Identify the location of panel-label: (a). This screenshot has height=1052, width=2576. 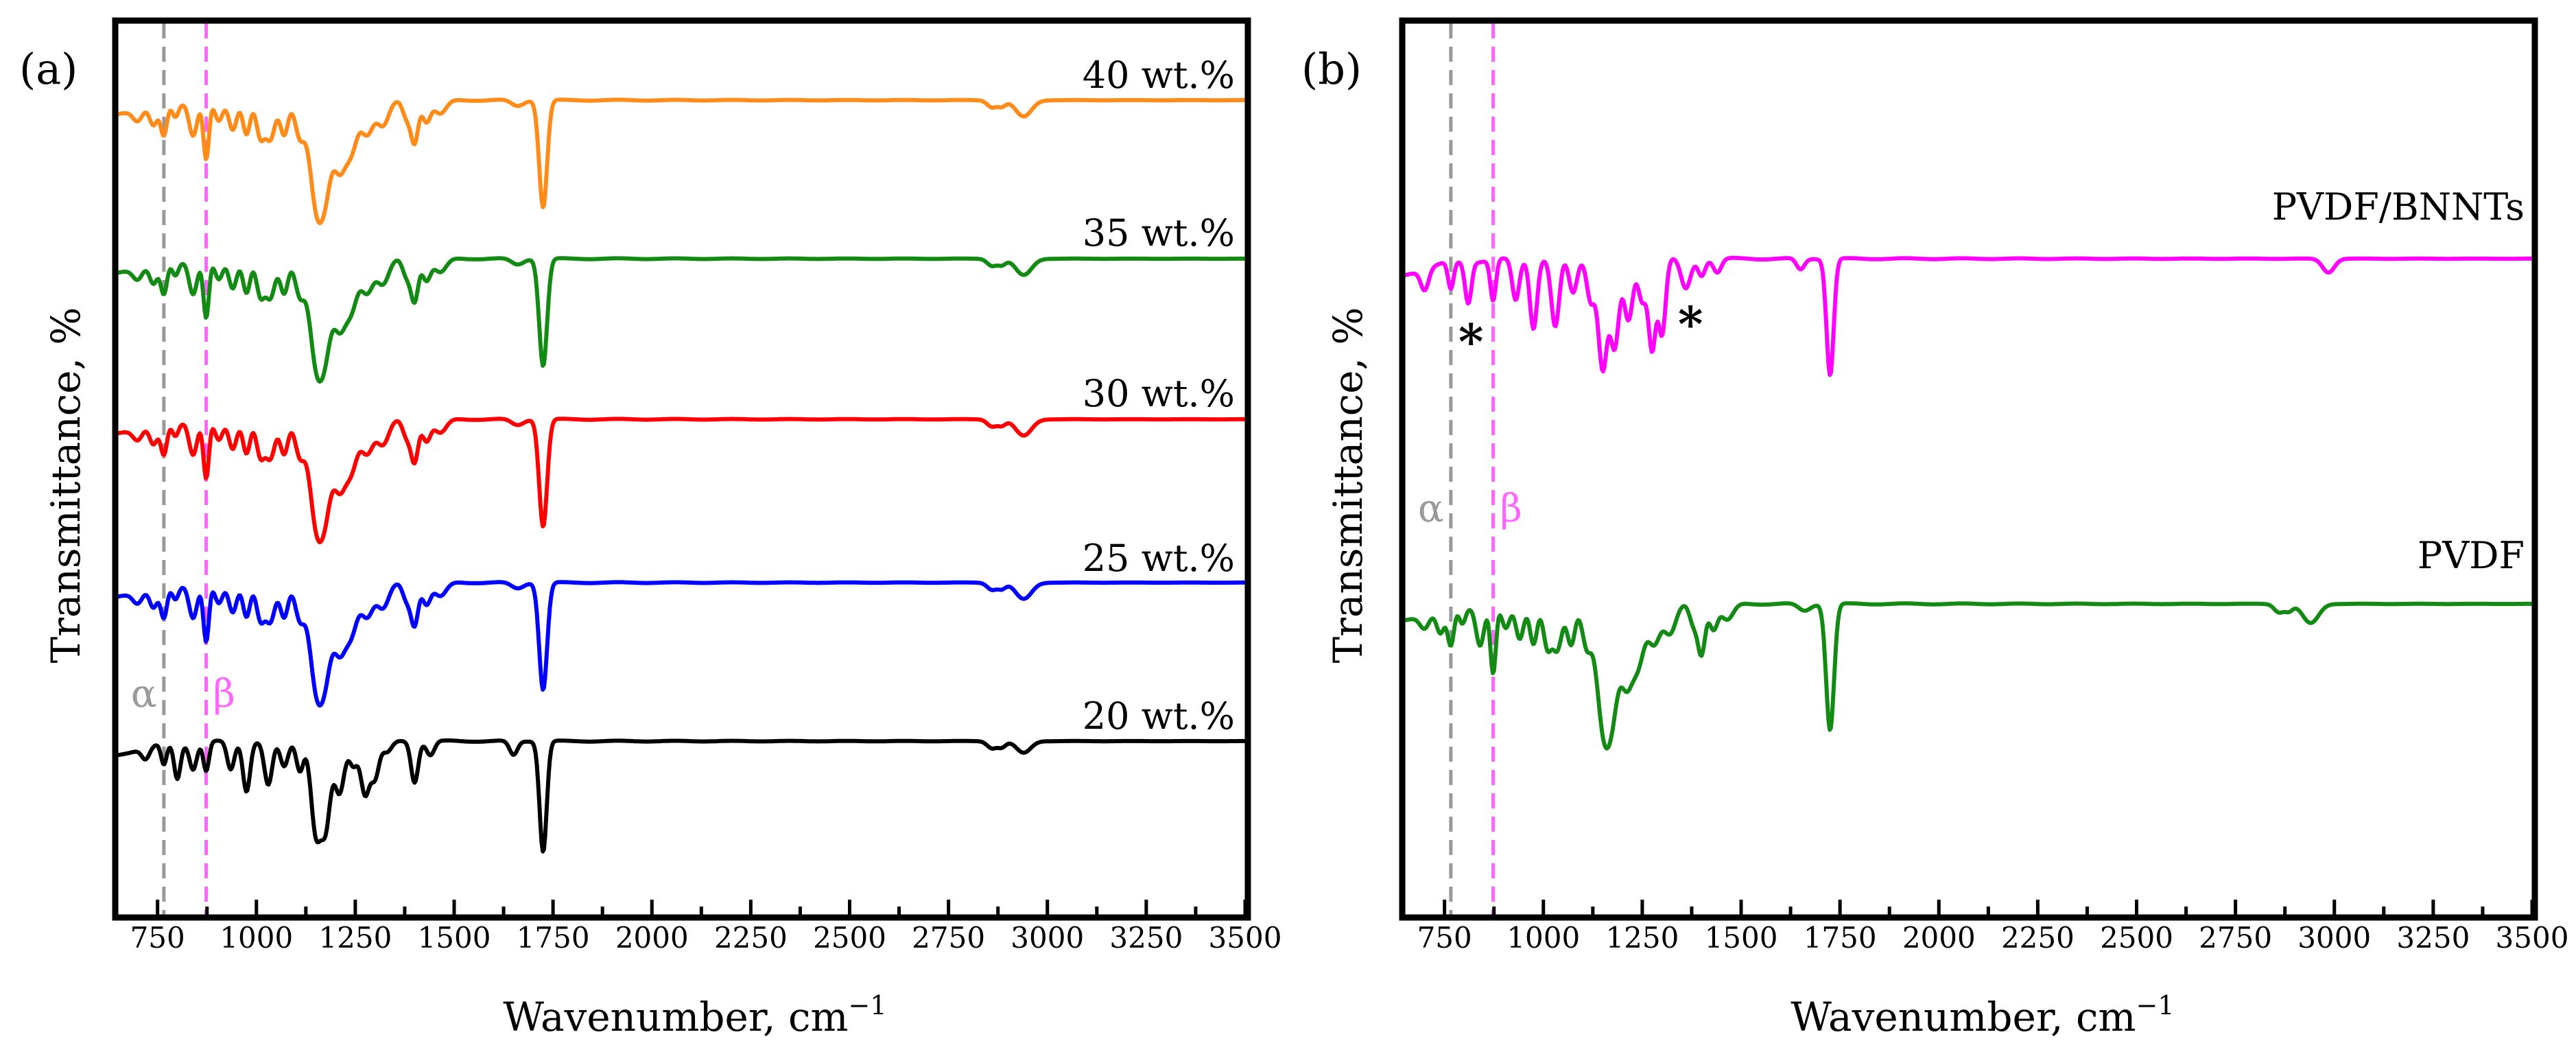
(48, 69).